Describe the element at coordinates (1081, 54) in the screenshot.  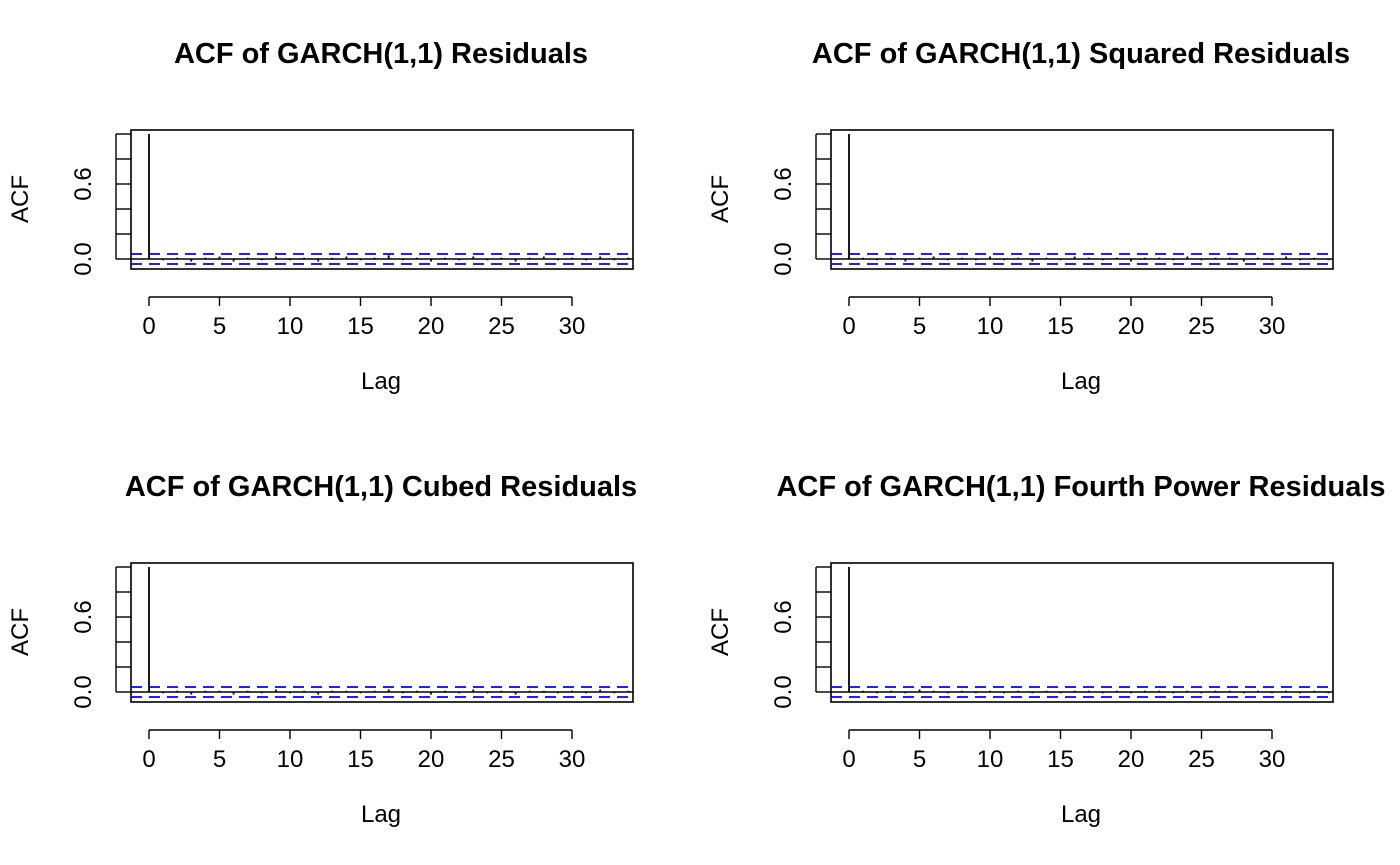
I see `chart-title: ACF of GARCH(1,1) Squared Residuals` at that location.